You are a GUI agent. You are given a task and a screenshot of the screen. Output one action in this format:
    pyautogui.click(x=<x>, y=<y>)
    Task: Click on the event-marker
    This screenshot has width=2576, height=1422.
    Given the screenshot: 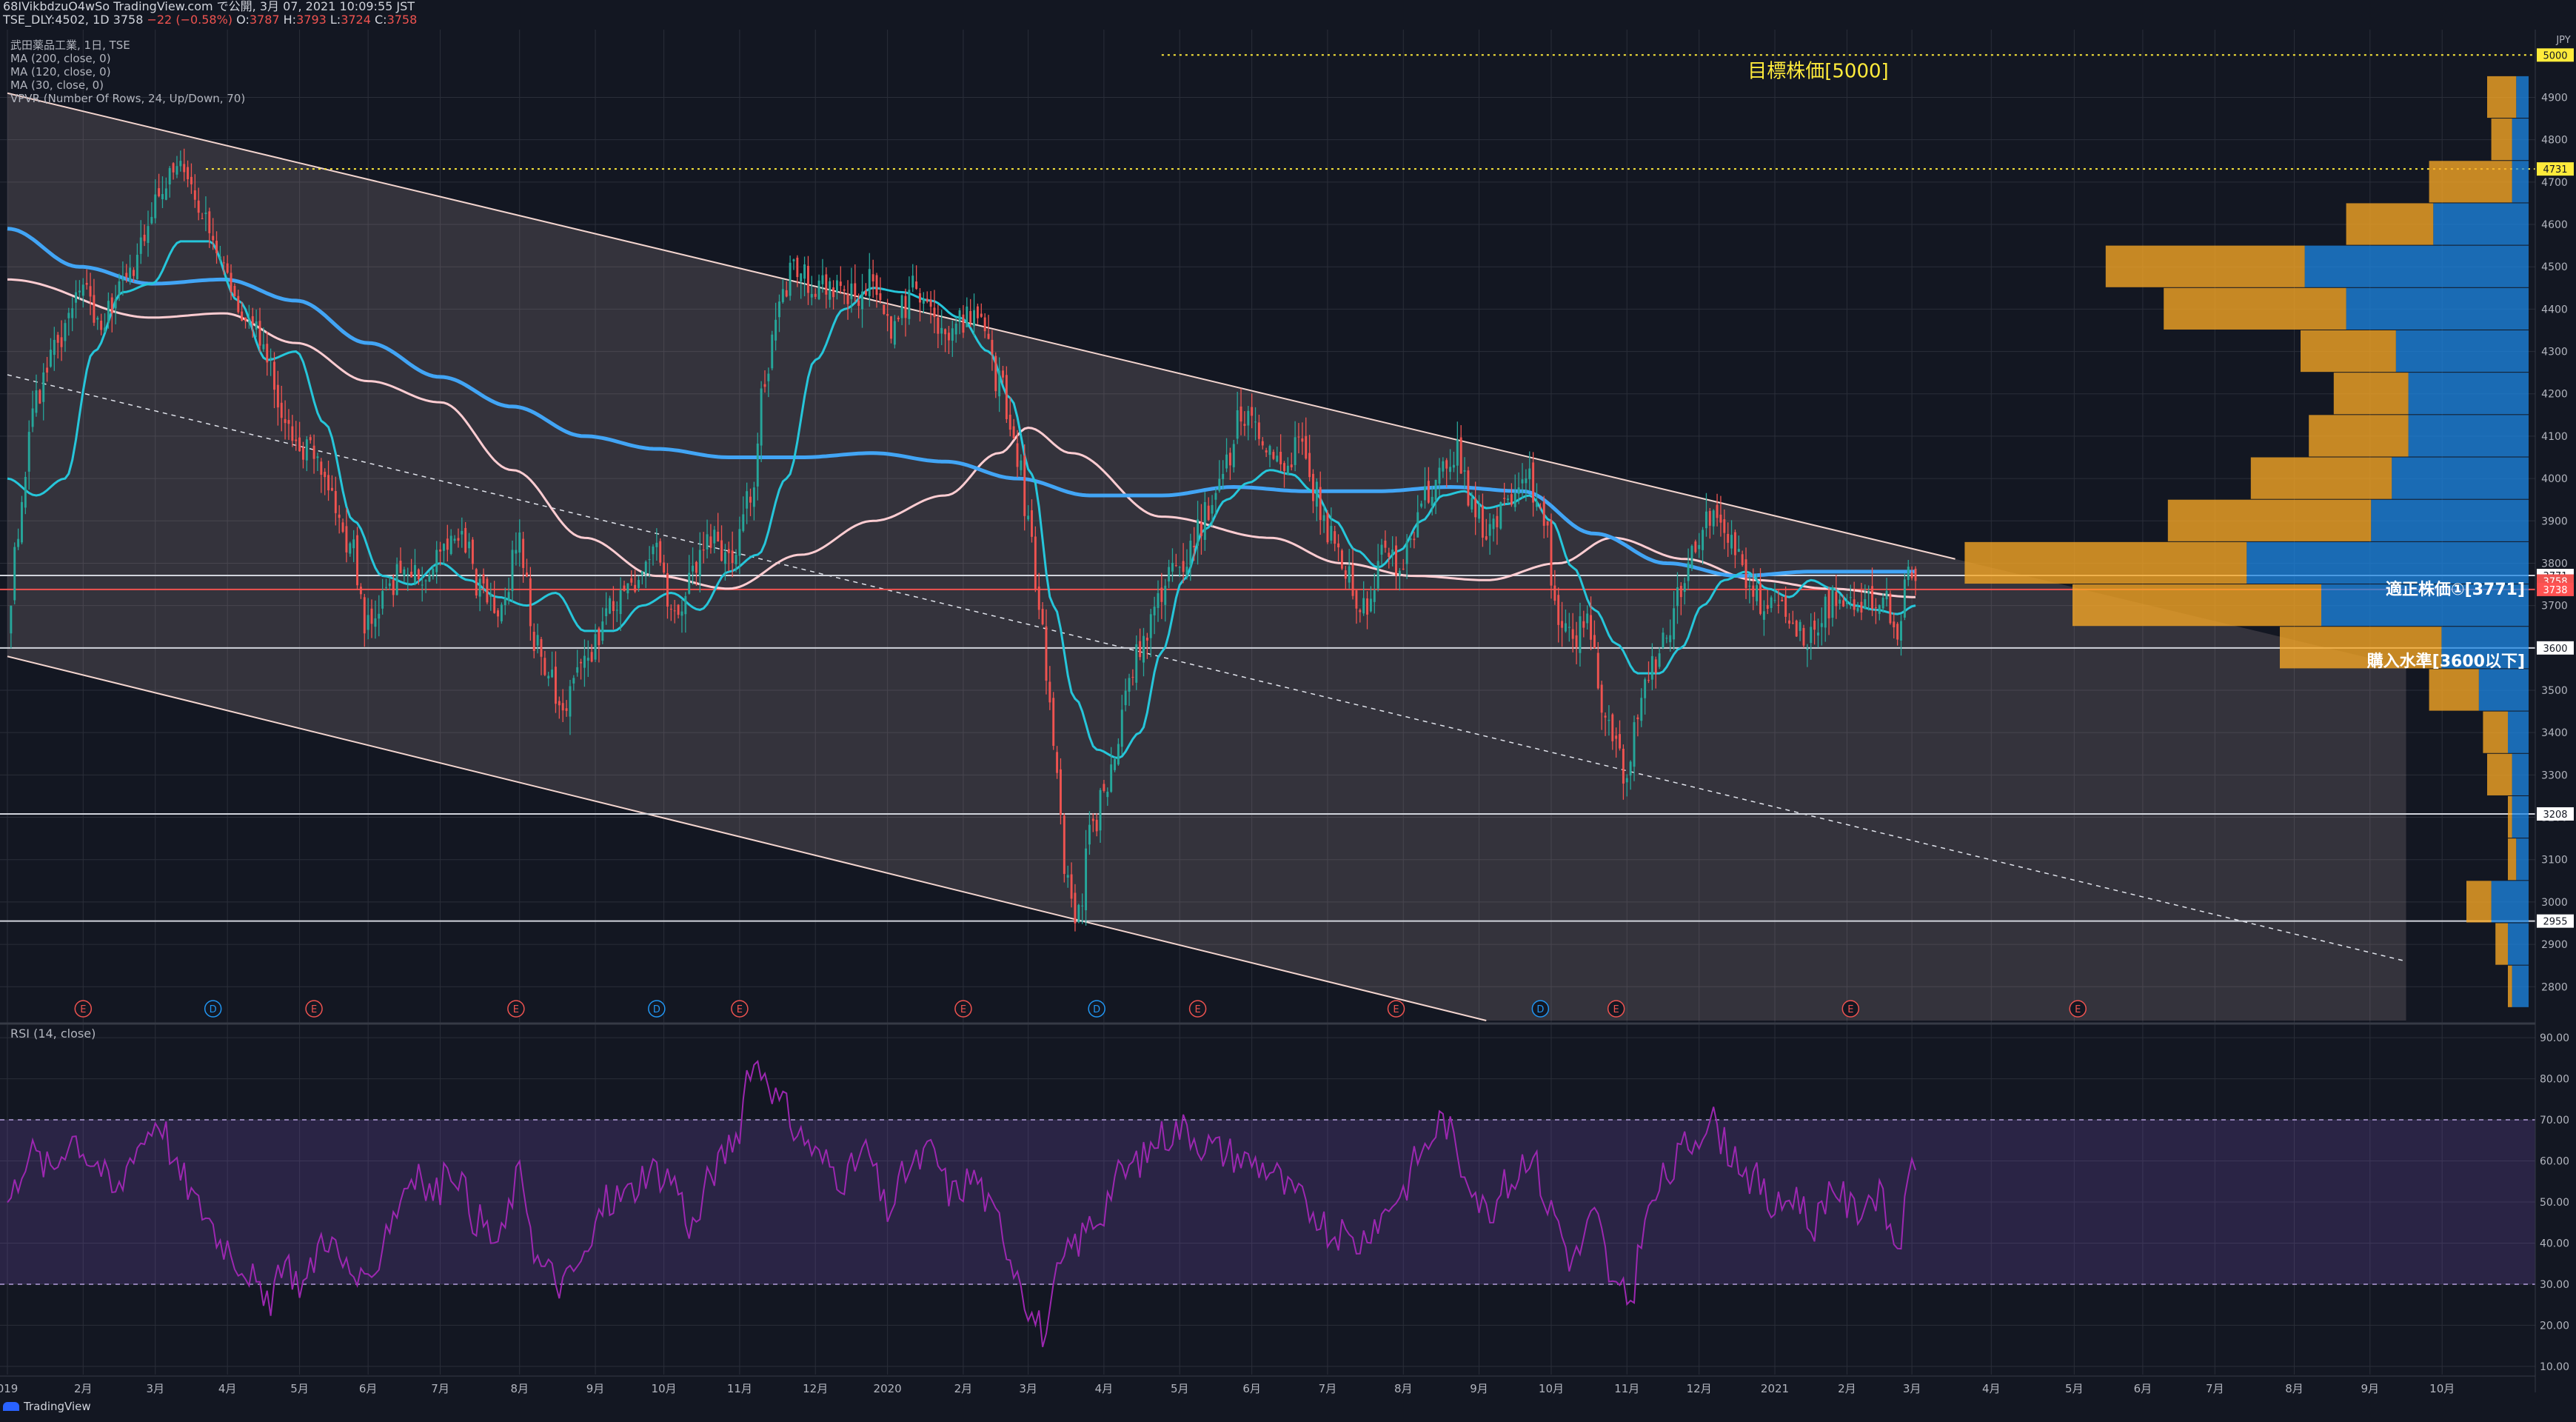 What is the action you would take?
    pyautogui.click(x=1197, y=1009)
    